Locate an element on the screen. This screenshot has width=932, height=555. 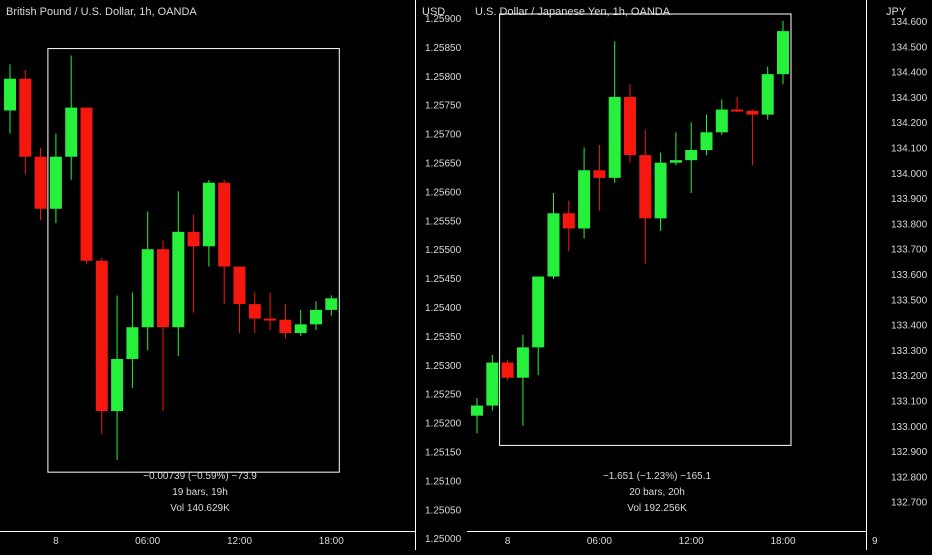
gbpusd-price-tick: 1.25850 is located at coordinates (443, 48).